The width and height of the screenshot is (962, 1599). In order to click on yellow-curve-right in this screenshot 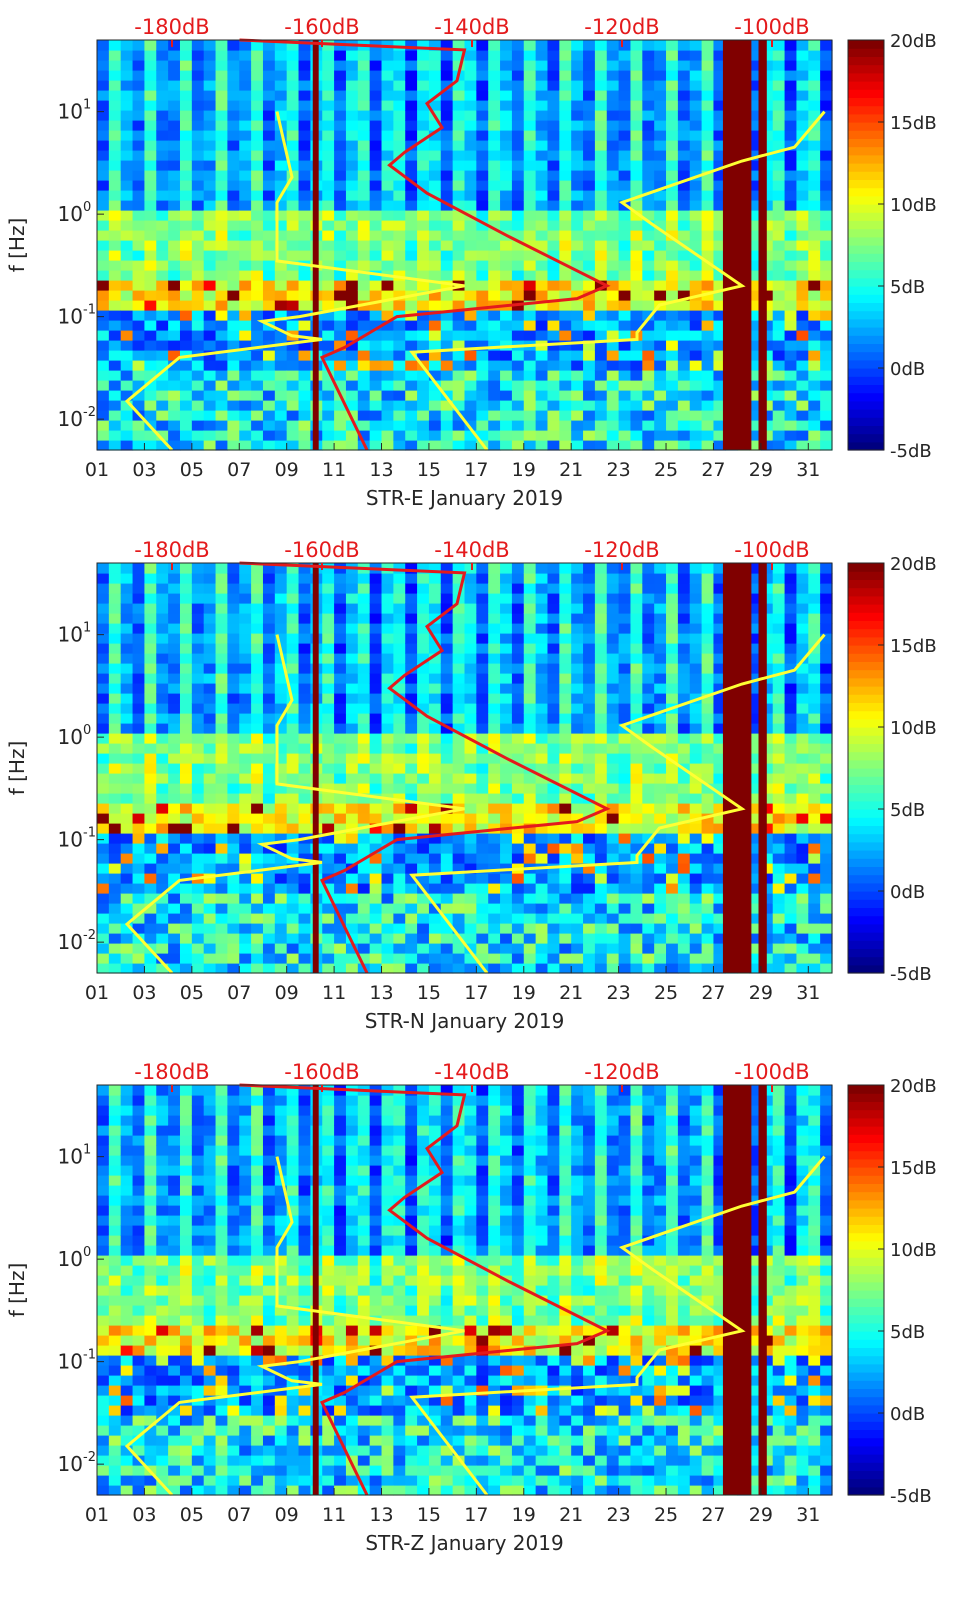, I will do `click(617, 280)`.